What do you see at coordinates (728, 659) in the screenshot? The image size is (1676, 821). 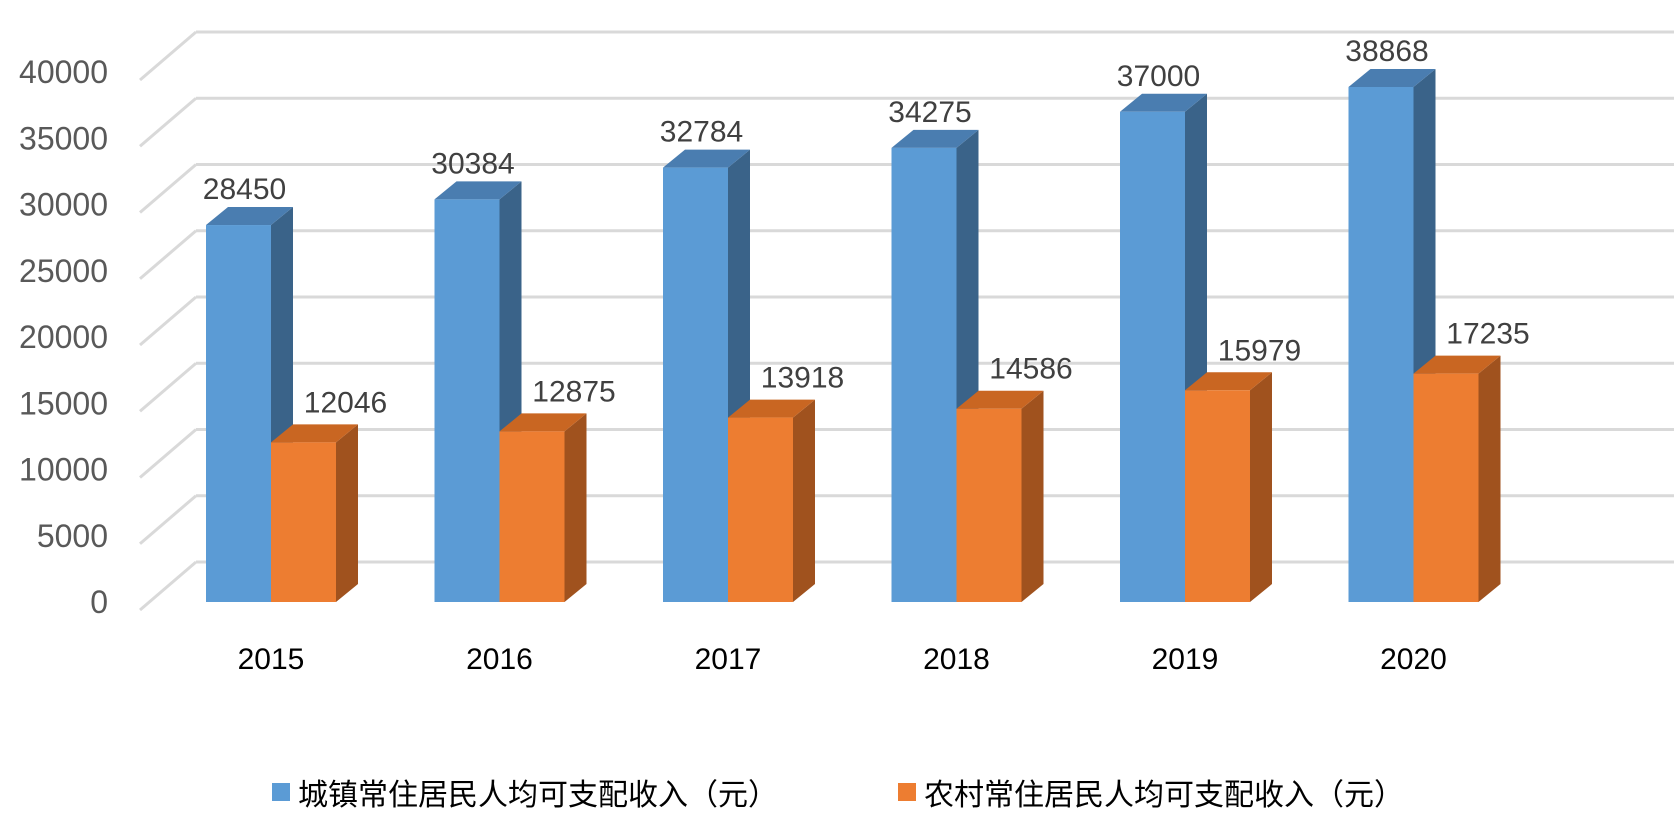 I see `x-category-label: 2017` at bounding box center [728, 659].